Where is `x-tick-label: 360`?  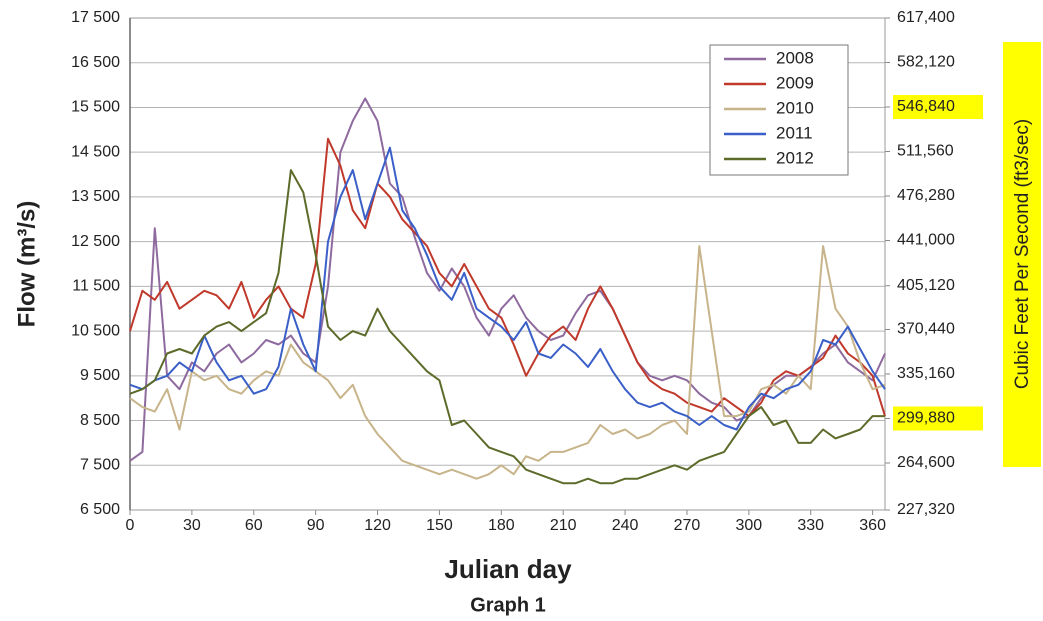 x-tick-label: 360 is located at coordinates (872, 525).